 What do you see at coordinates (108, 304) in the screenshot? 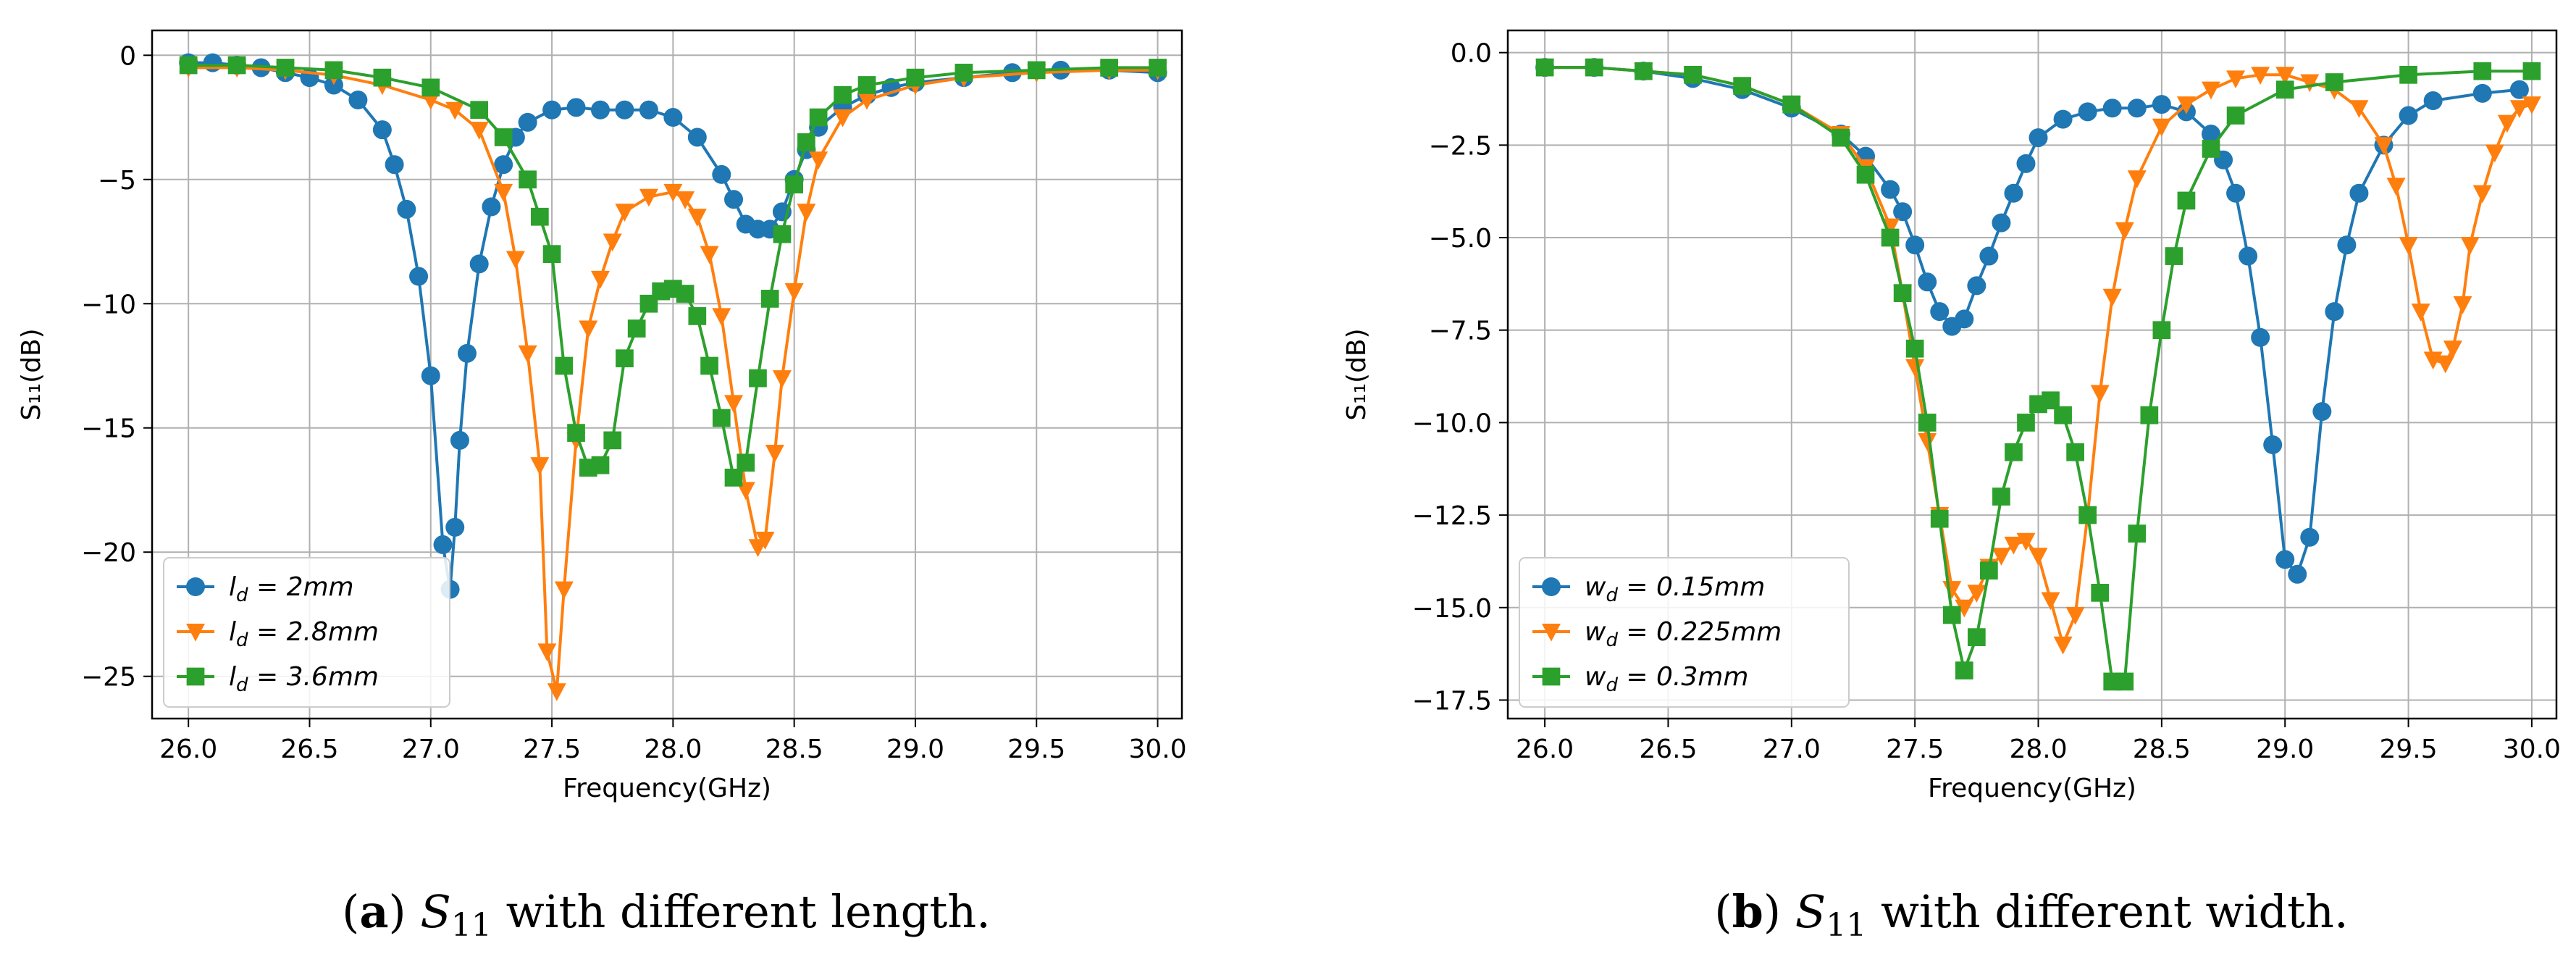
I see `y-tick-label: −10` at bounding box center [108, 304].